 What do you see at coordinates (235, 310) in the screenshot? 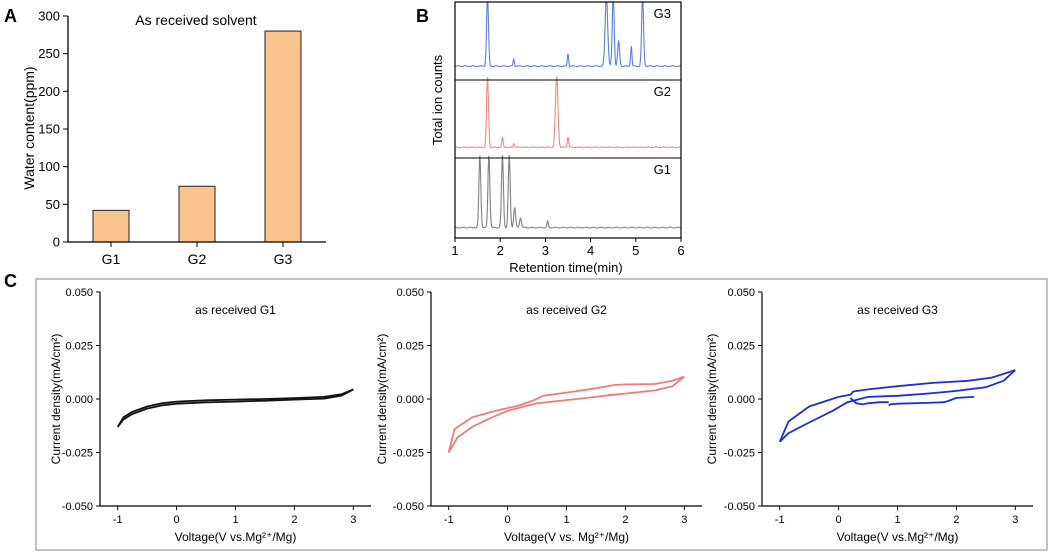
I see `c-title: as received G1` at bounding box center [235, 310].